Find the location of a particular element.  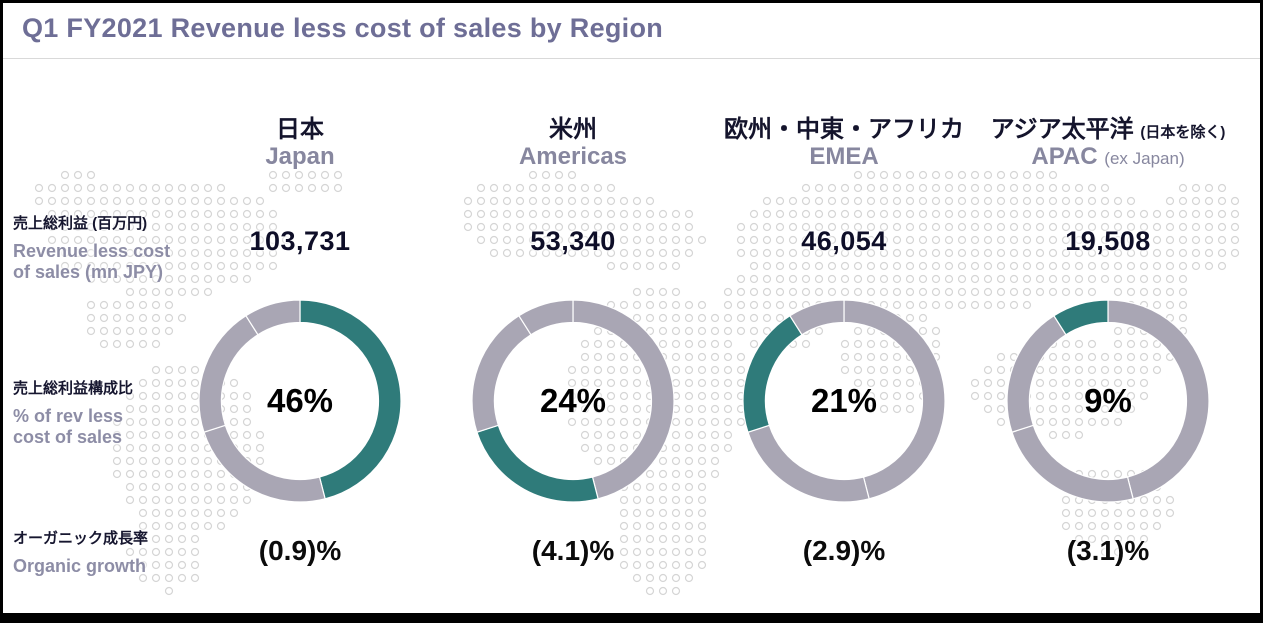

revenue-value: 103,731 is located at coordinates (300, 241).